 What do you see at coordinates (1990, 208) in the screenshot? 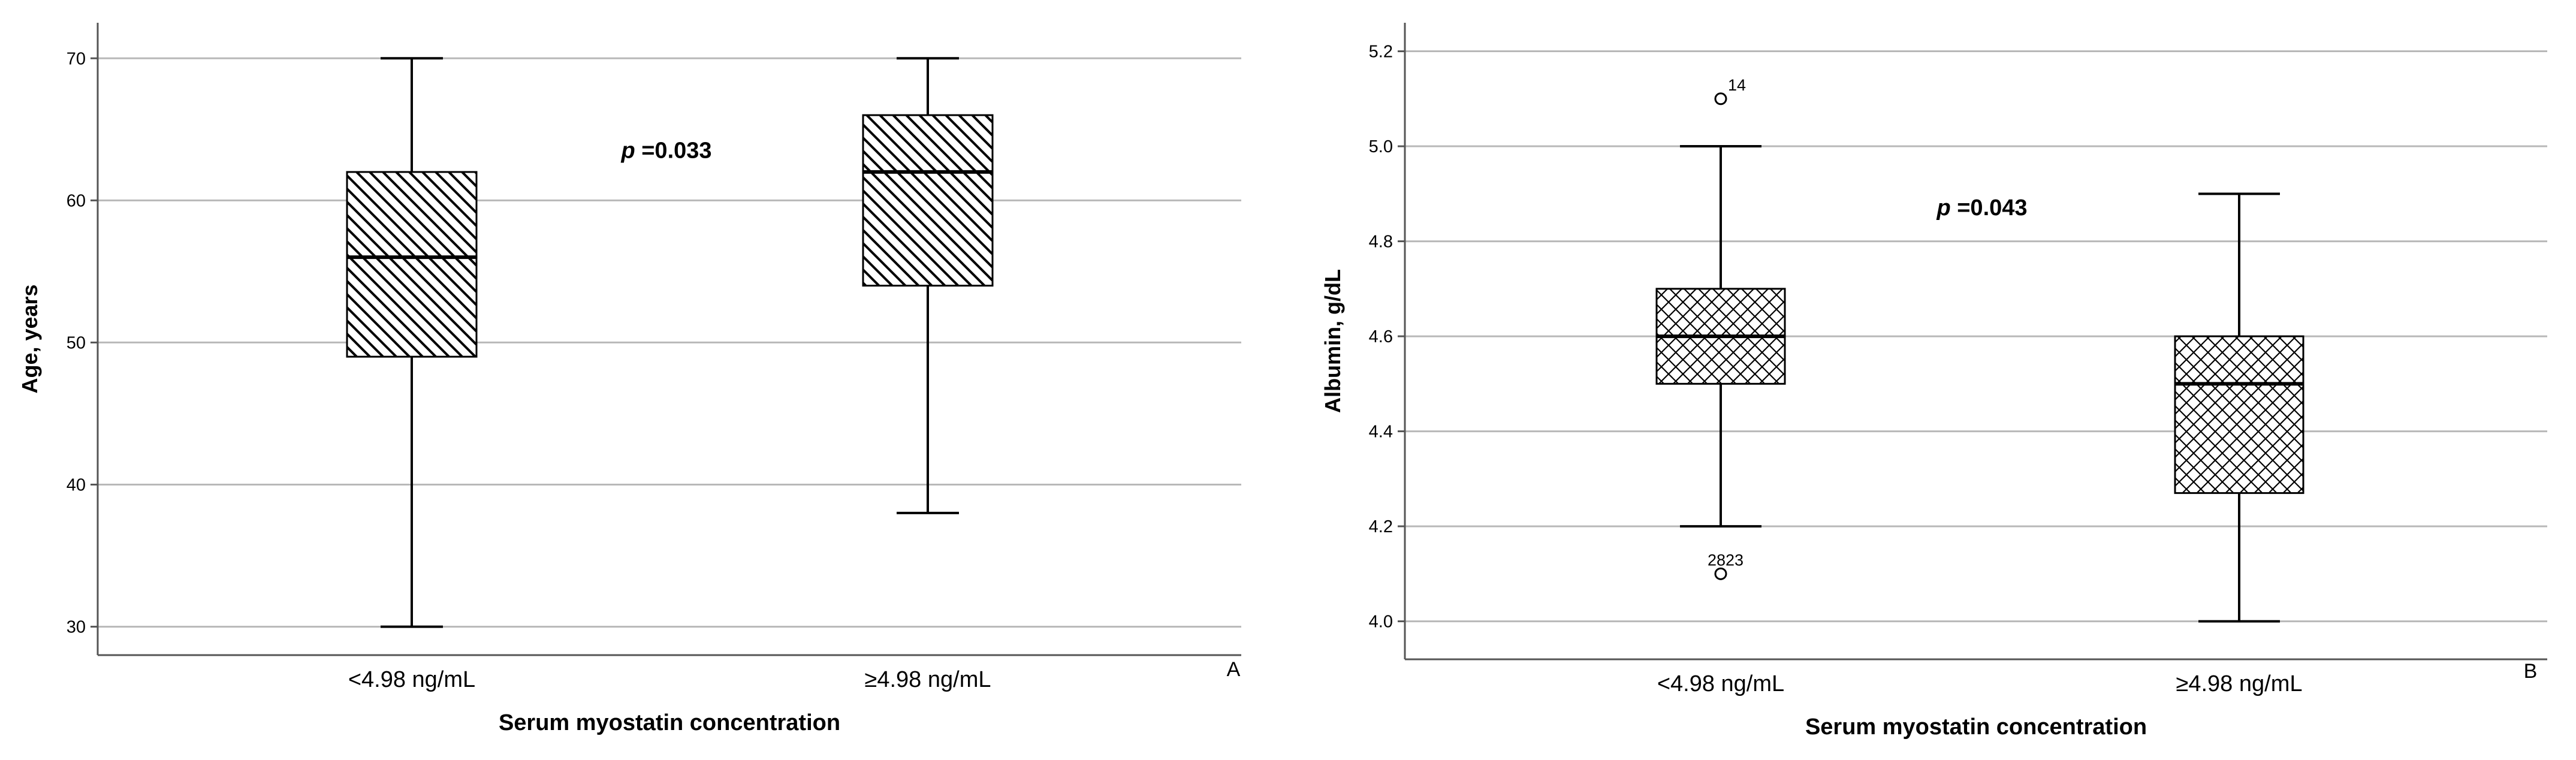
I see `p-value-text: =0.043` at bounding box center [1990, 208].